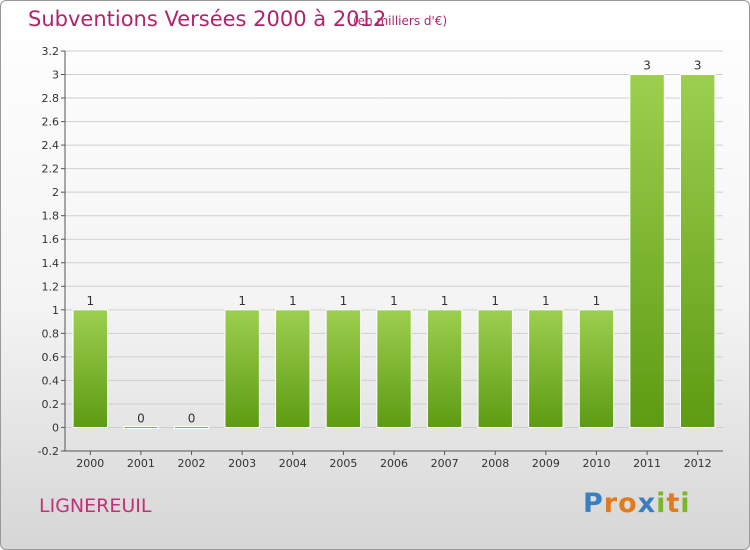  I want to click on y-tick-label: 2.6, so click(51, 122).